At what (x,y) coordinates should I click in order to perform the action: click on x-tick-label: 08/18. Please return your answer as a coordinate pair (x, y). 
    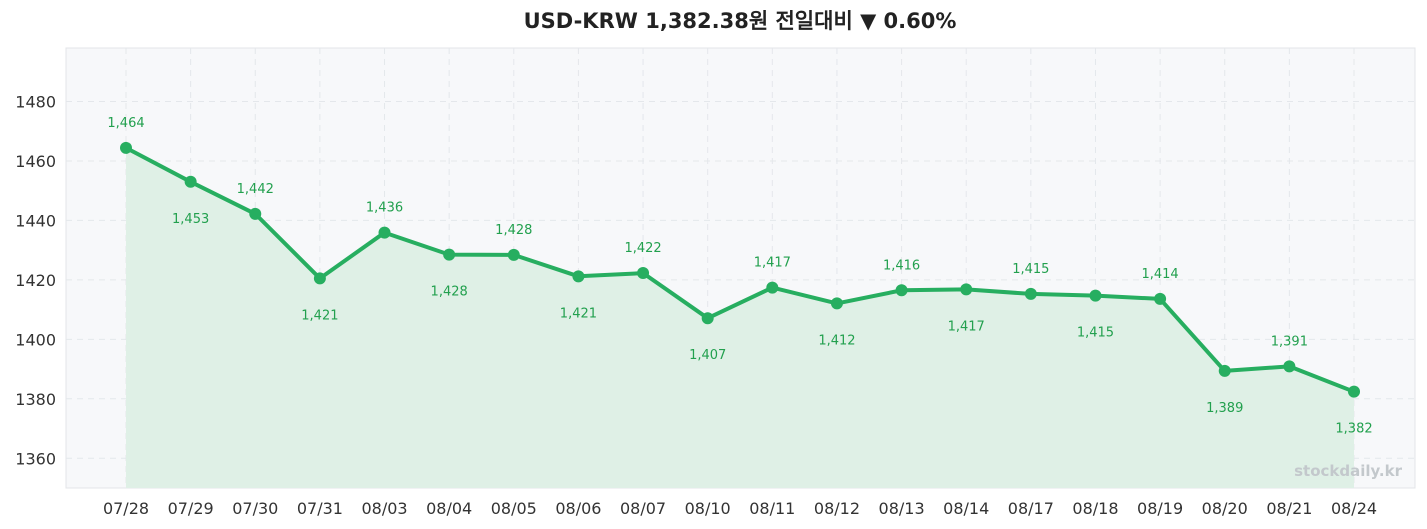
    Looking at the image, I should click on (1095, 508).